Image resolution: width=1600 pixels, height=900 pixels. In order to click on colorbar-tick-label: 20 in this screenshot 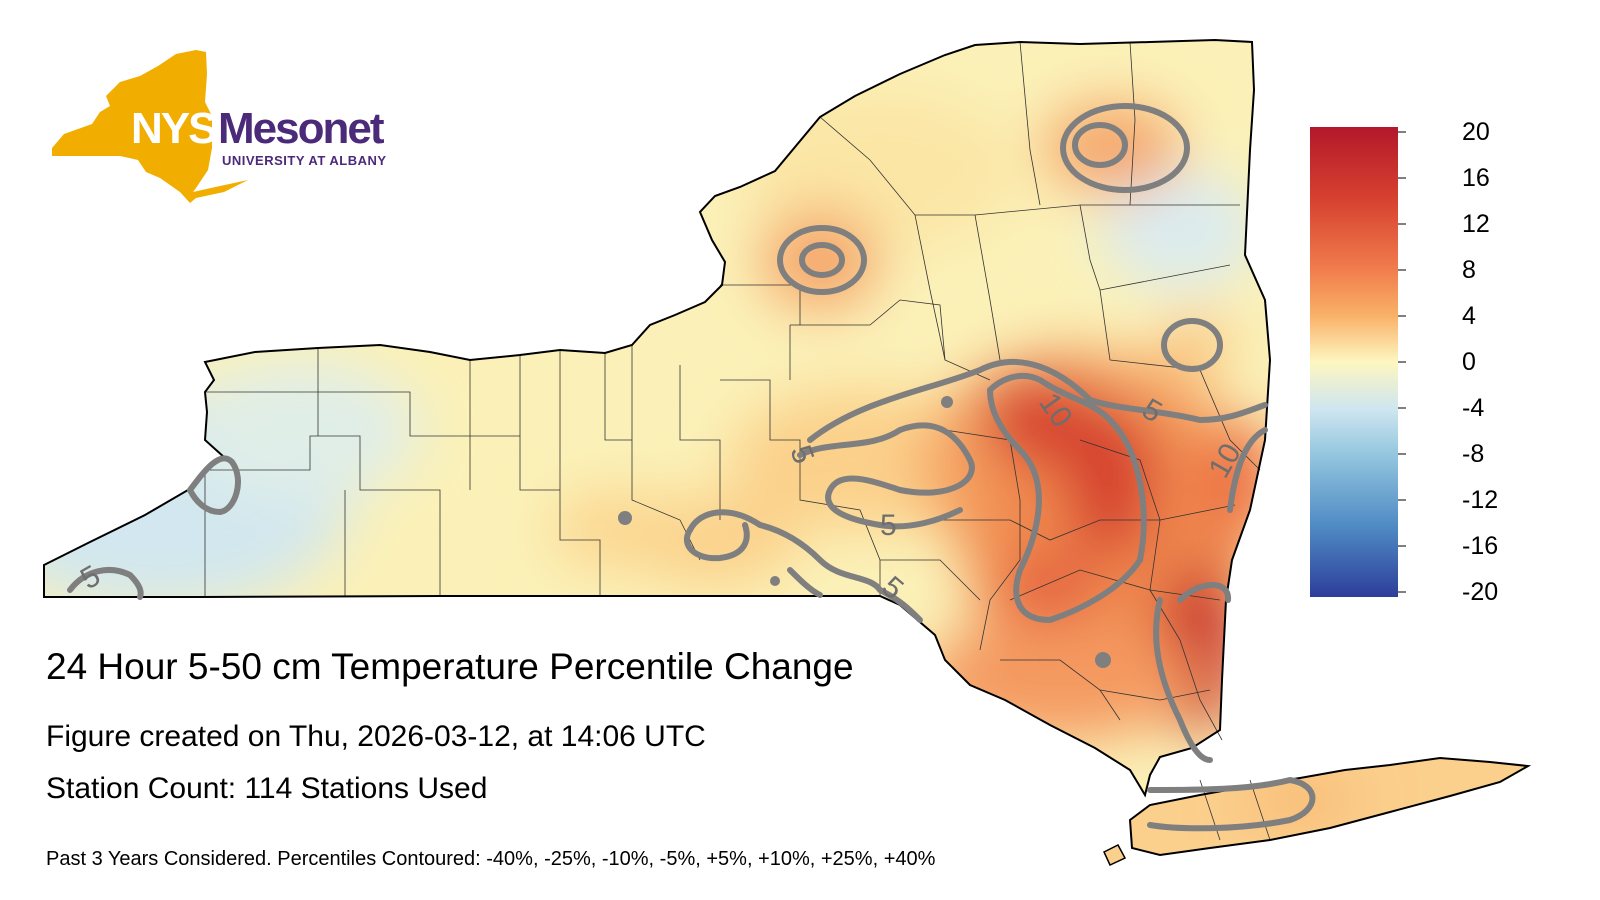, I will do `click(1476, 132)`.